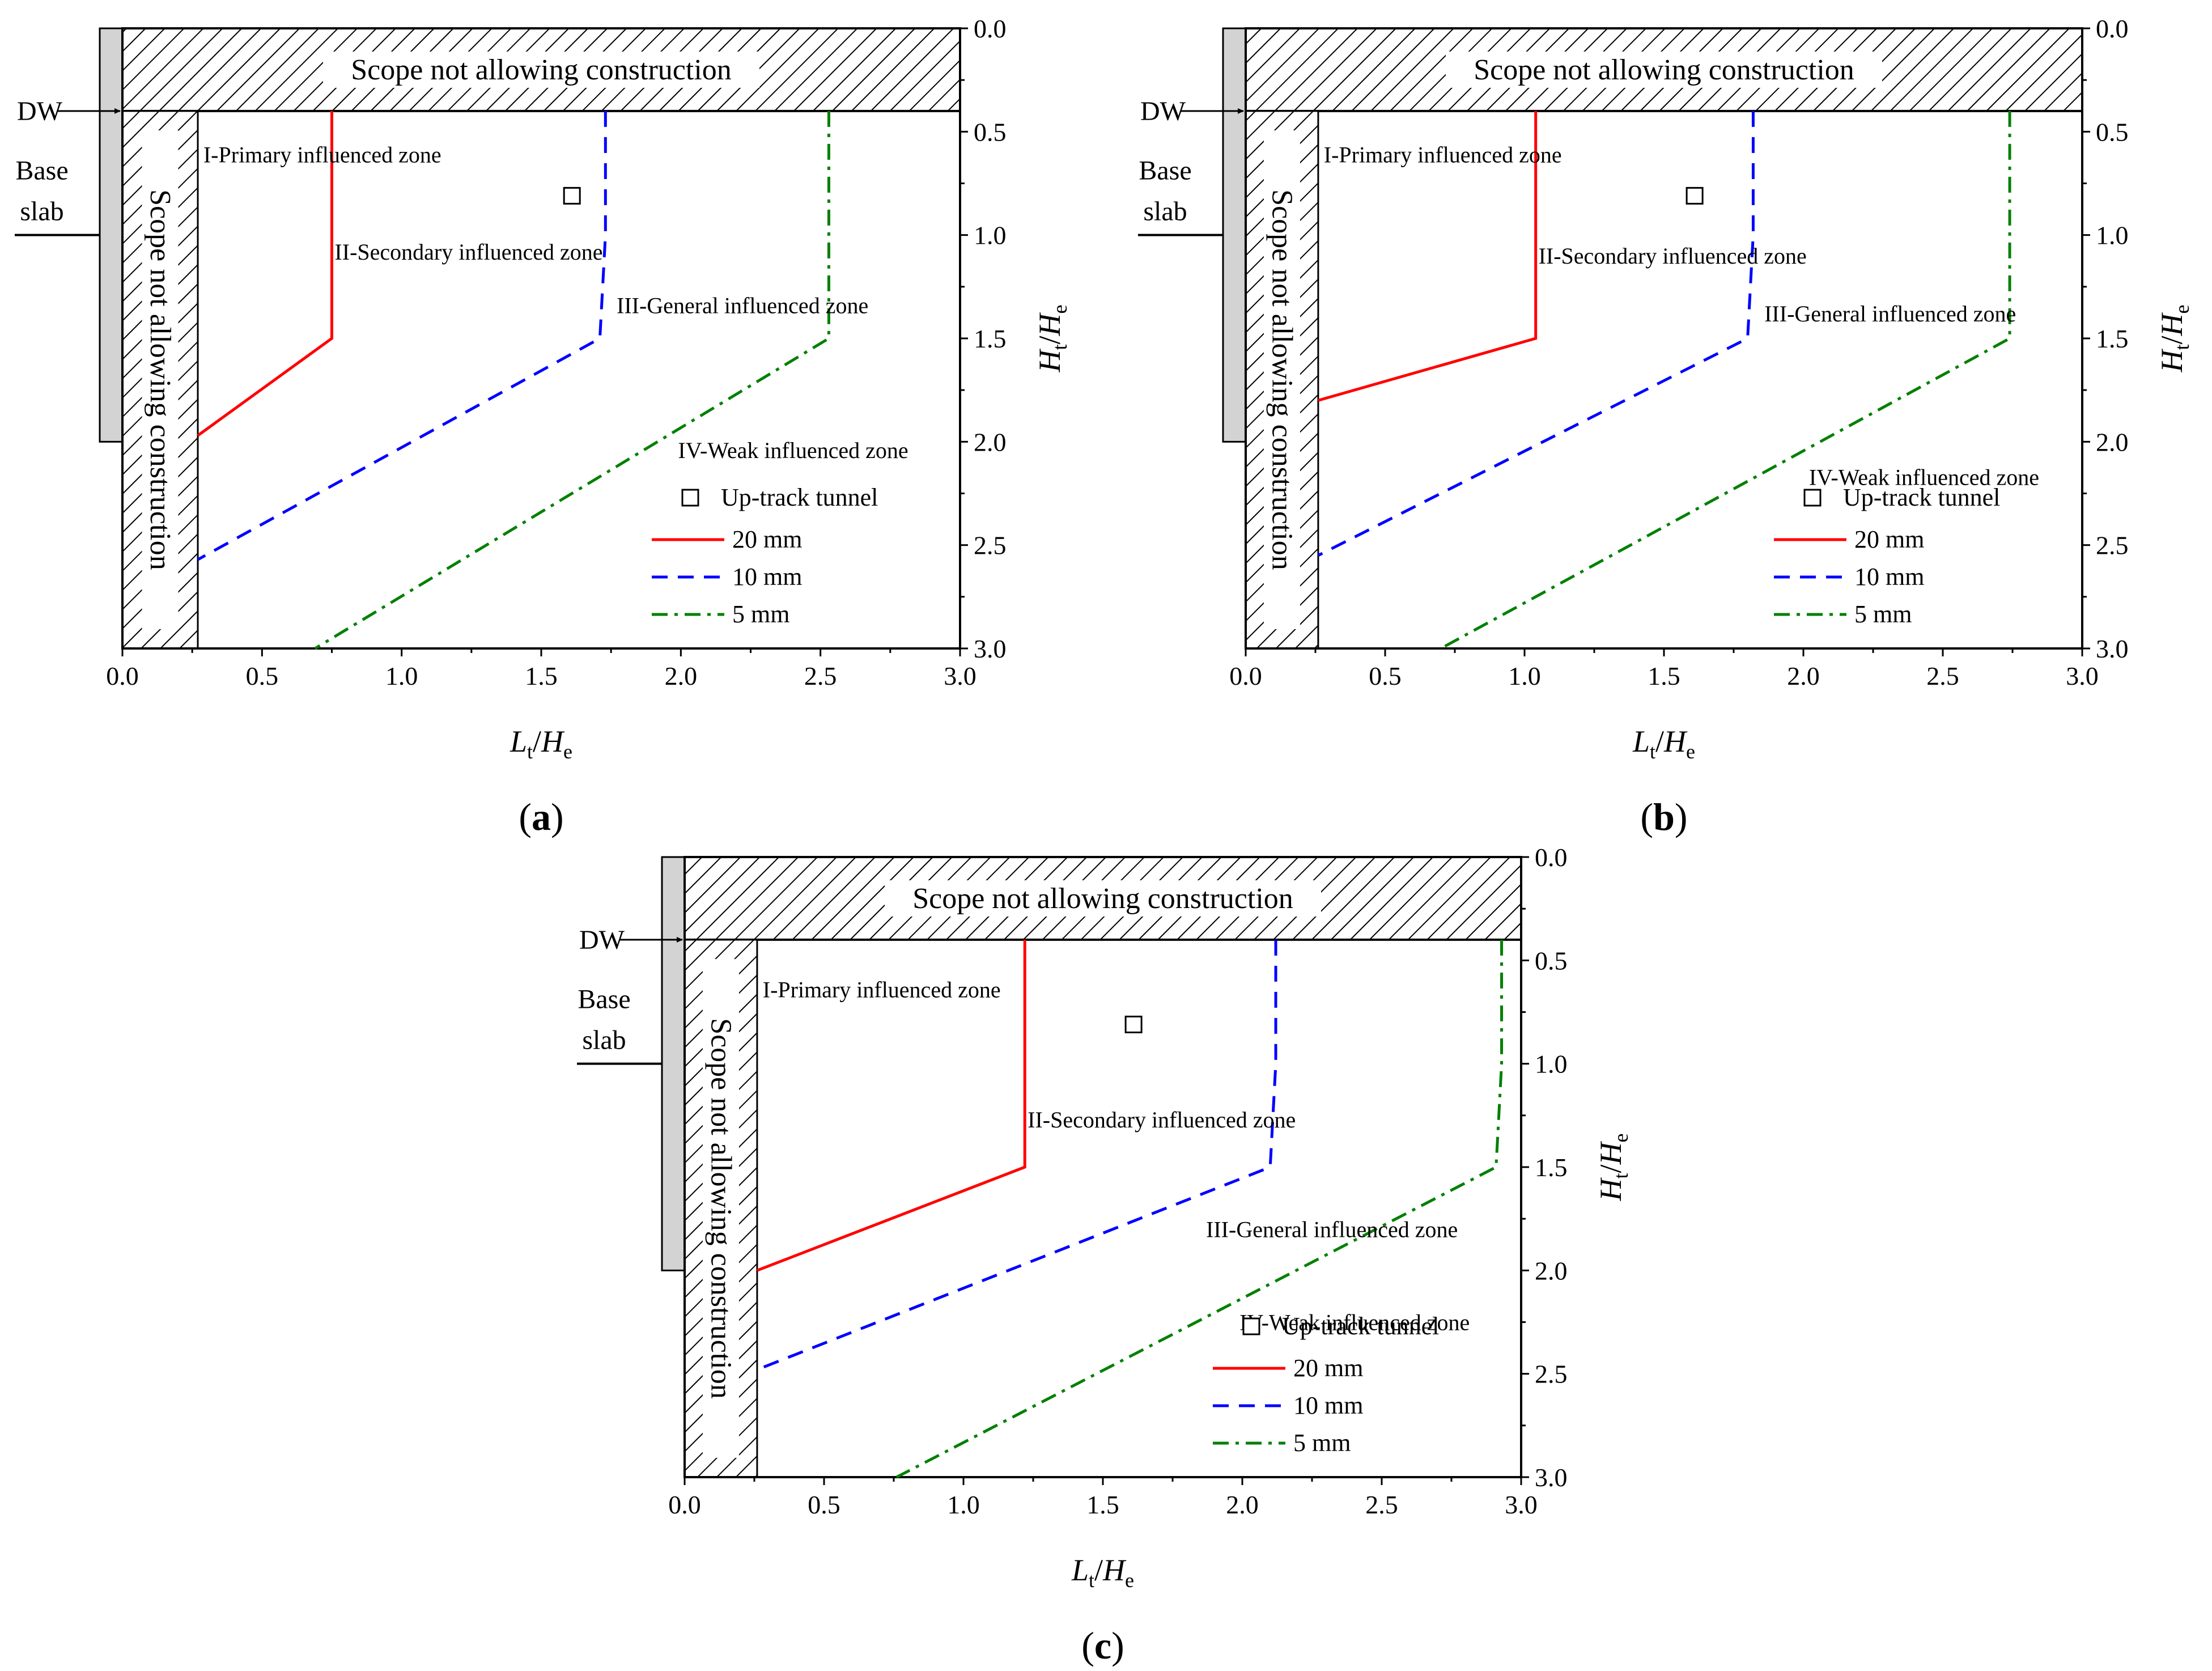 This screenshot has width=2212, height=1671. What do you see at coordinates (541, 816) in the screenshot?
I see `panel-label: (a)` at bounding box center [541, 816].